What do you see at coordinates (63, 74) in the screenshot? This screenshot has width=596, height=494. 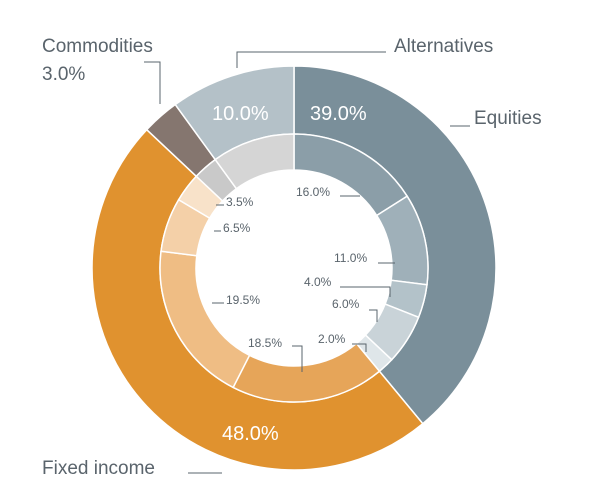 I see `value-commodities: 3.0%` at bounding box center [63, 74].